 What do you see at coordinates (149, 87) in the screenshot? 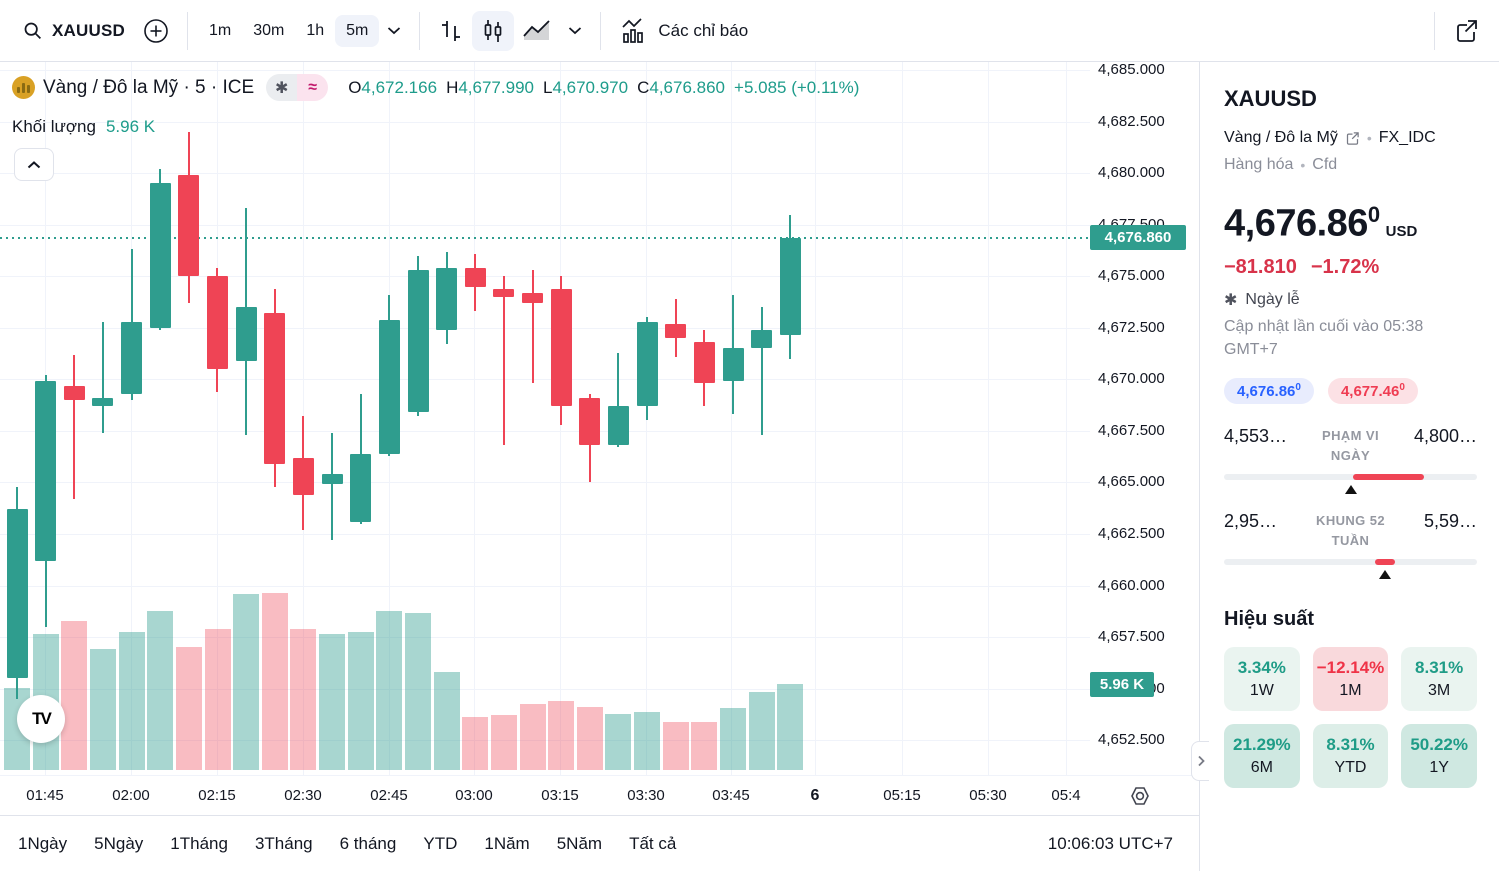
I see `legend-symbol-name: Vàng / Đô la Mỹ · 5 · ICE` at bounding box center [149, 87].